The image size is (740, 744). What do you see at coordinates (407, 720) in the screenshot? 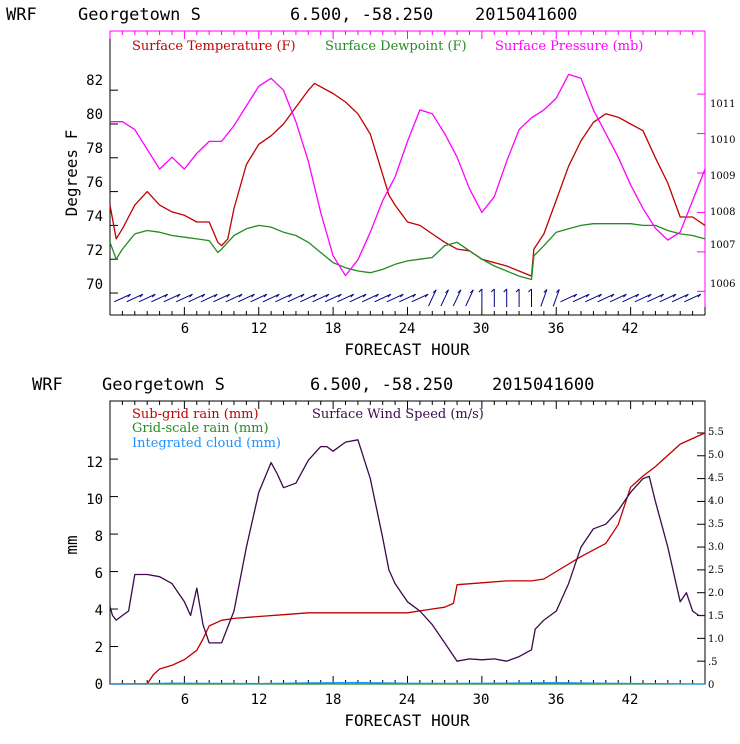
I see `panel2-x-axis-label: FORECAST HOUR` at bounding box center [407, 720].